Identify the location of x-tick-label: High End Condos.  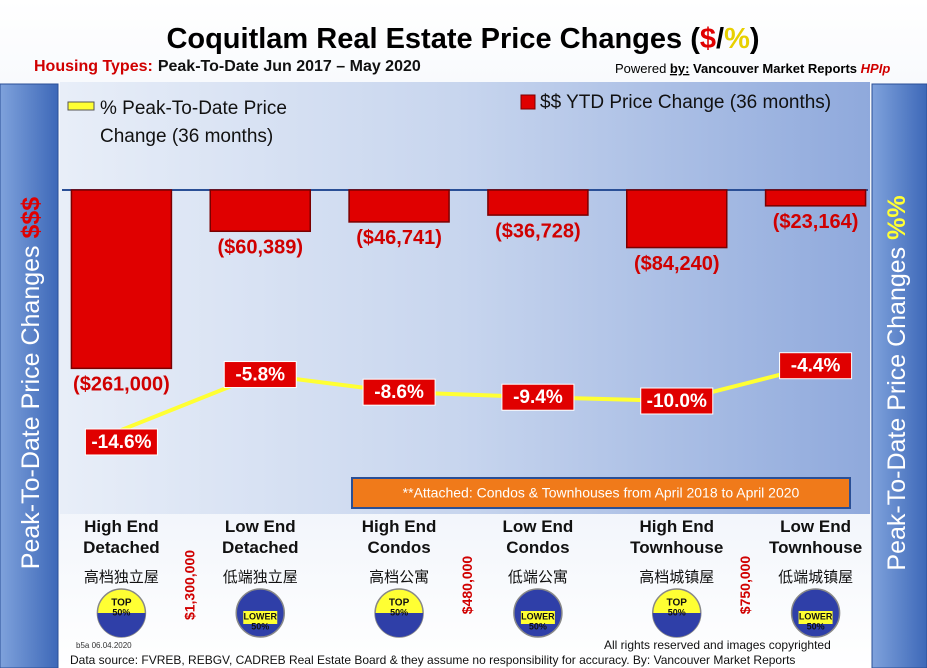
(399, 537).